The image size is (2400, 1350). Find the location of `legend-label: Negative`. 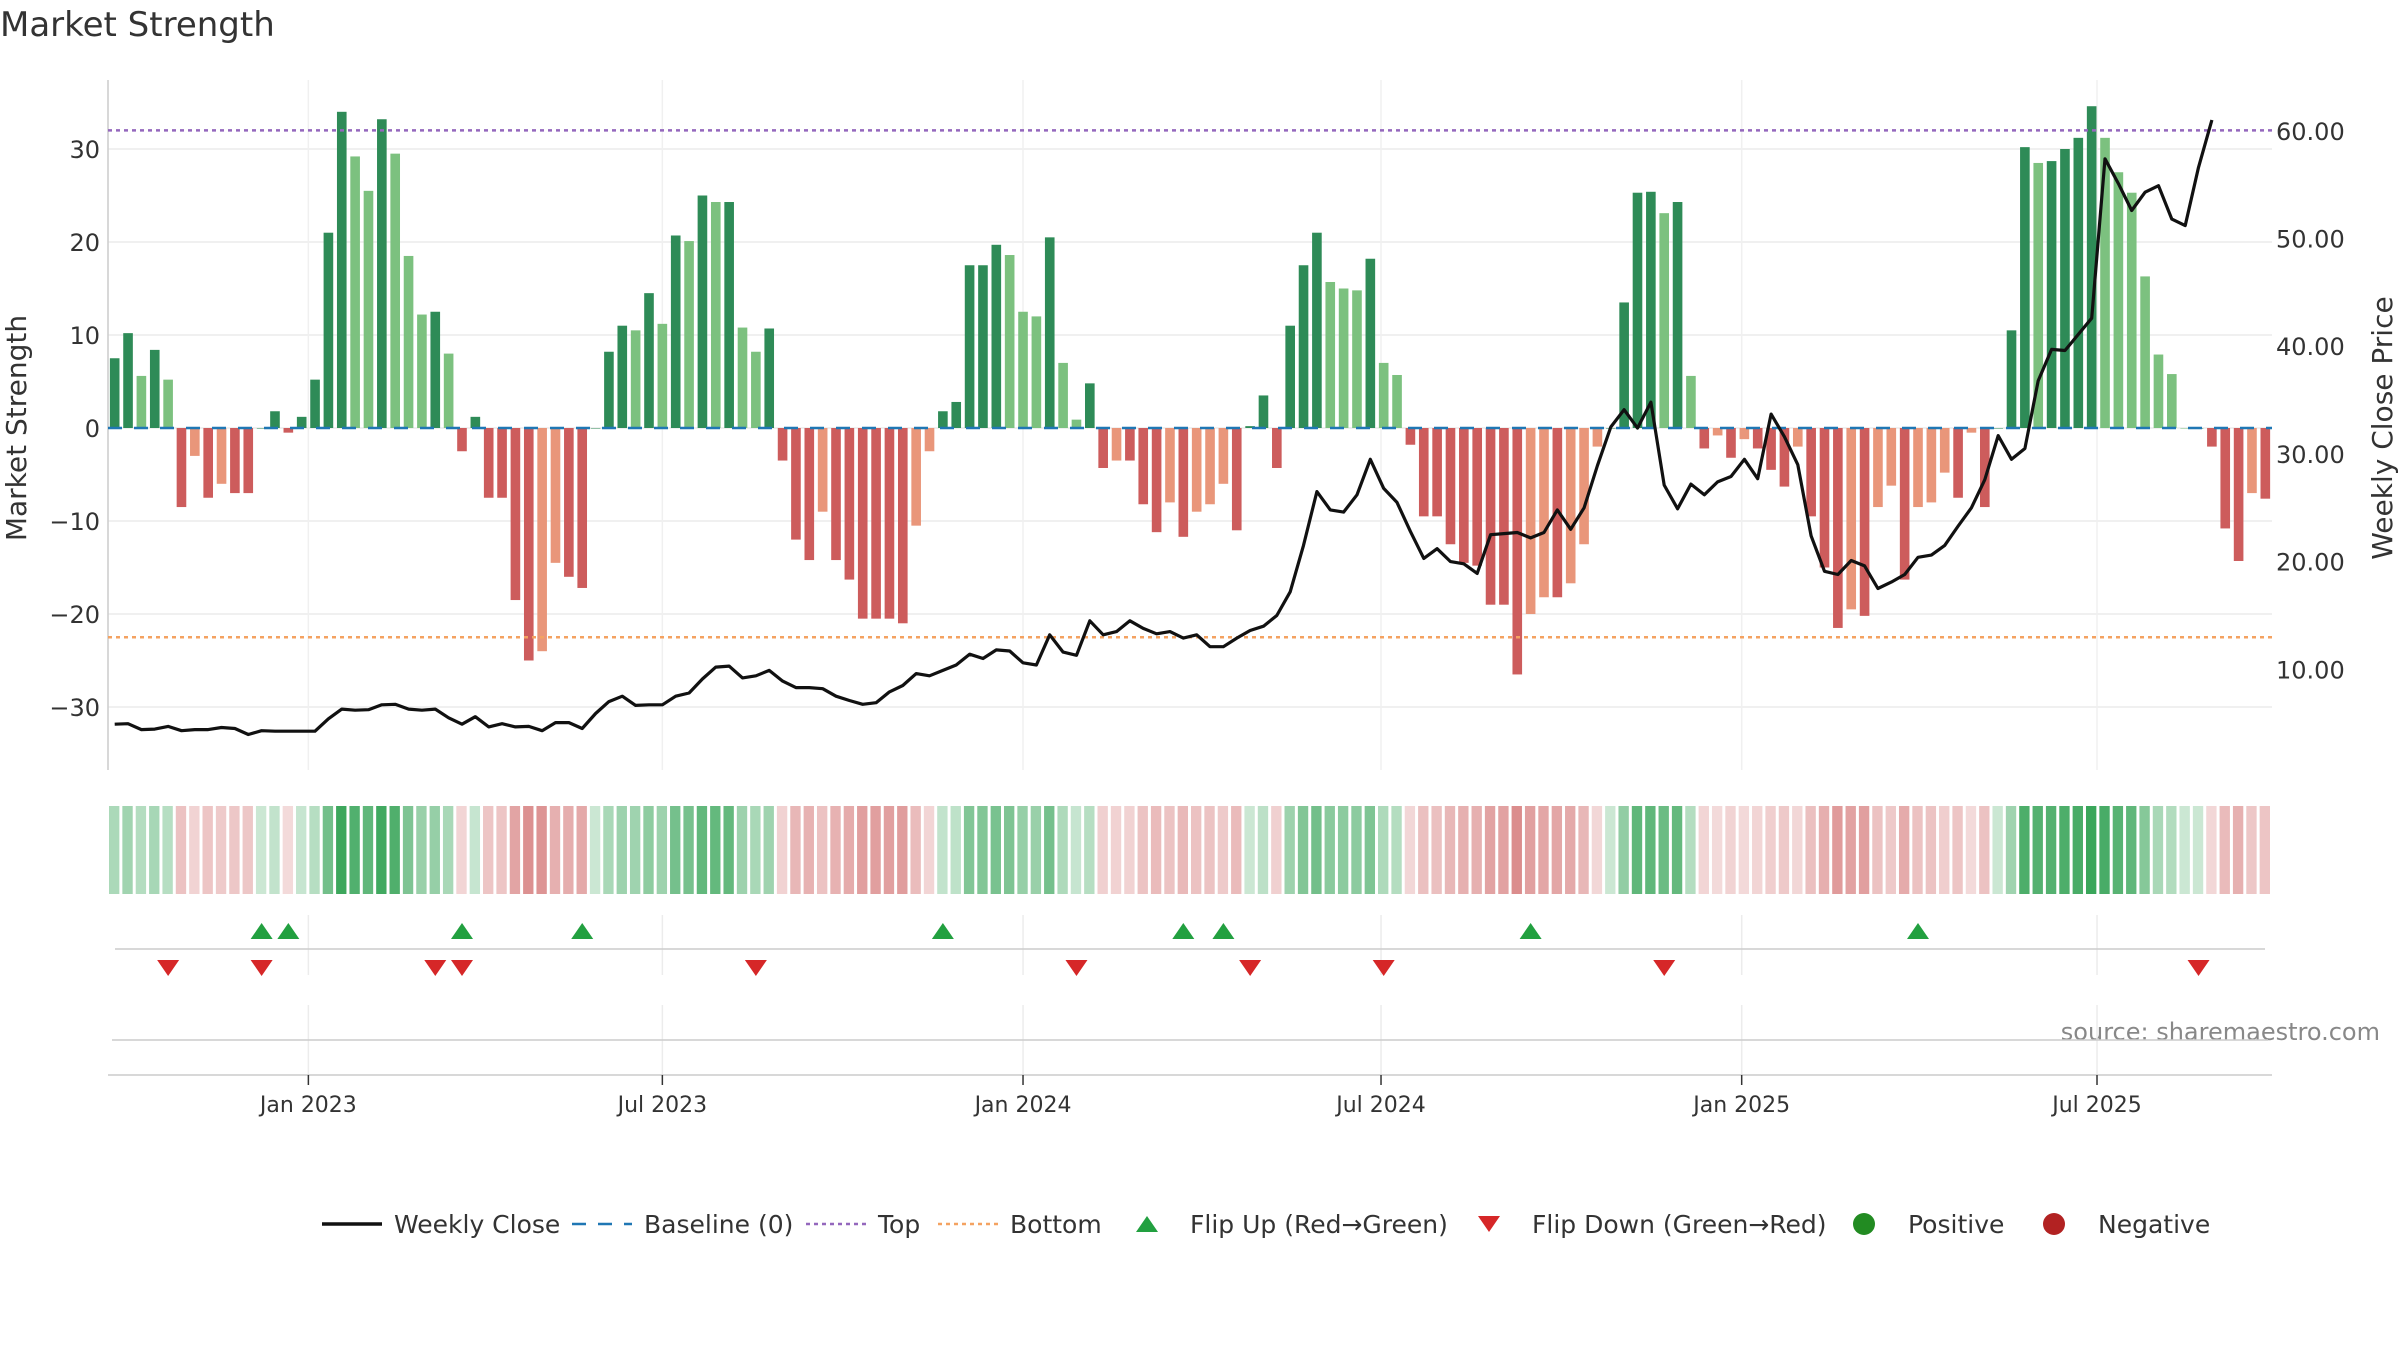

legend-label: Negative is located at coordinates (2154, 1224).